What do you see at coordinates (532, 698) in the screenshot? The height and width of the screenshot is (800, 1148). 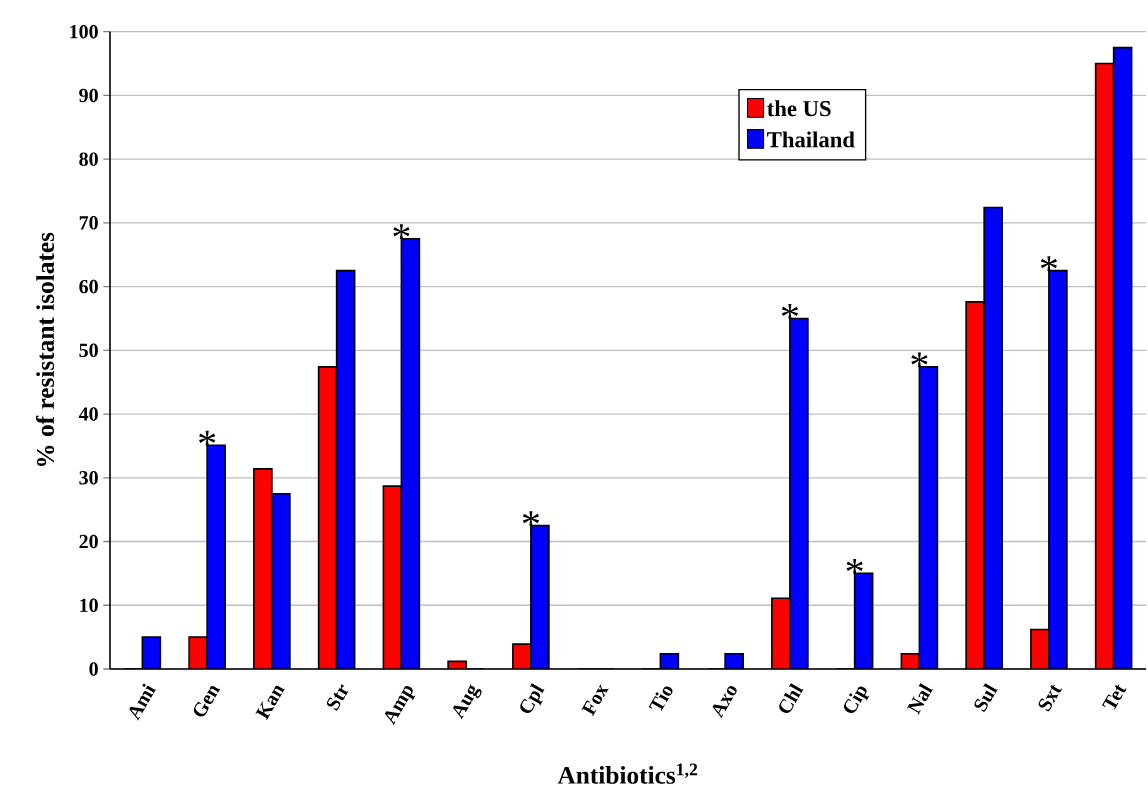 I see `x-tick-label: Cpl` at bounding box center [532, 698].